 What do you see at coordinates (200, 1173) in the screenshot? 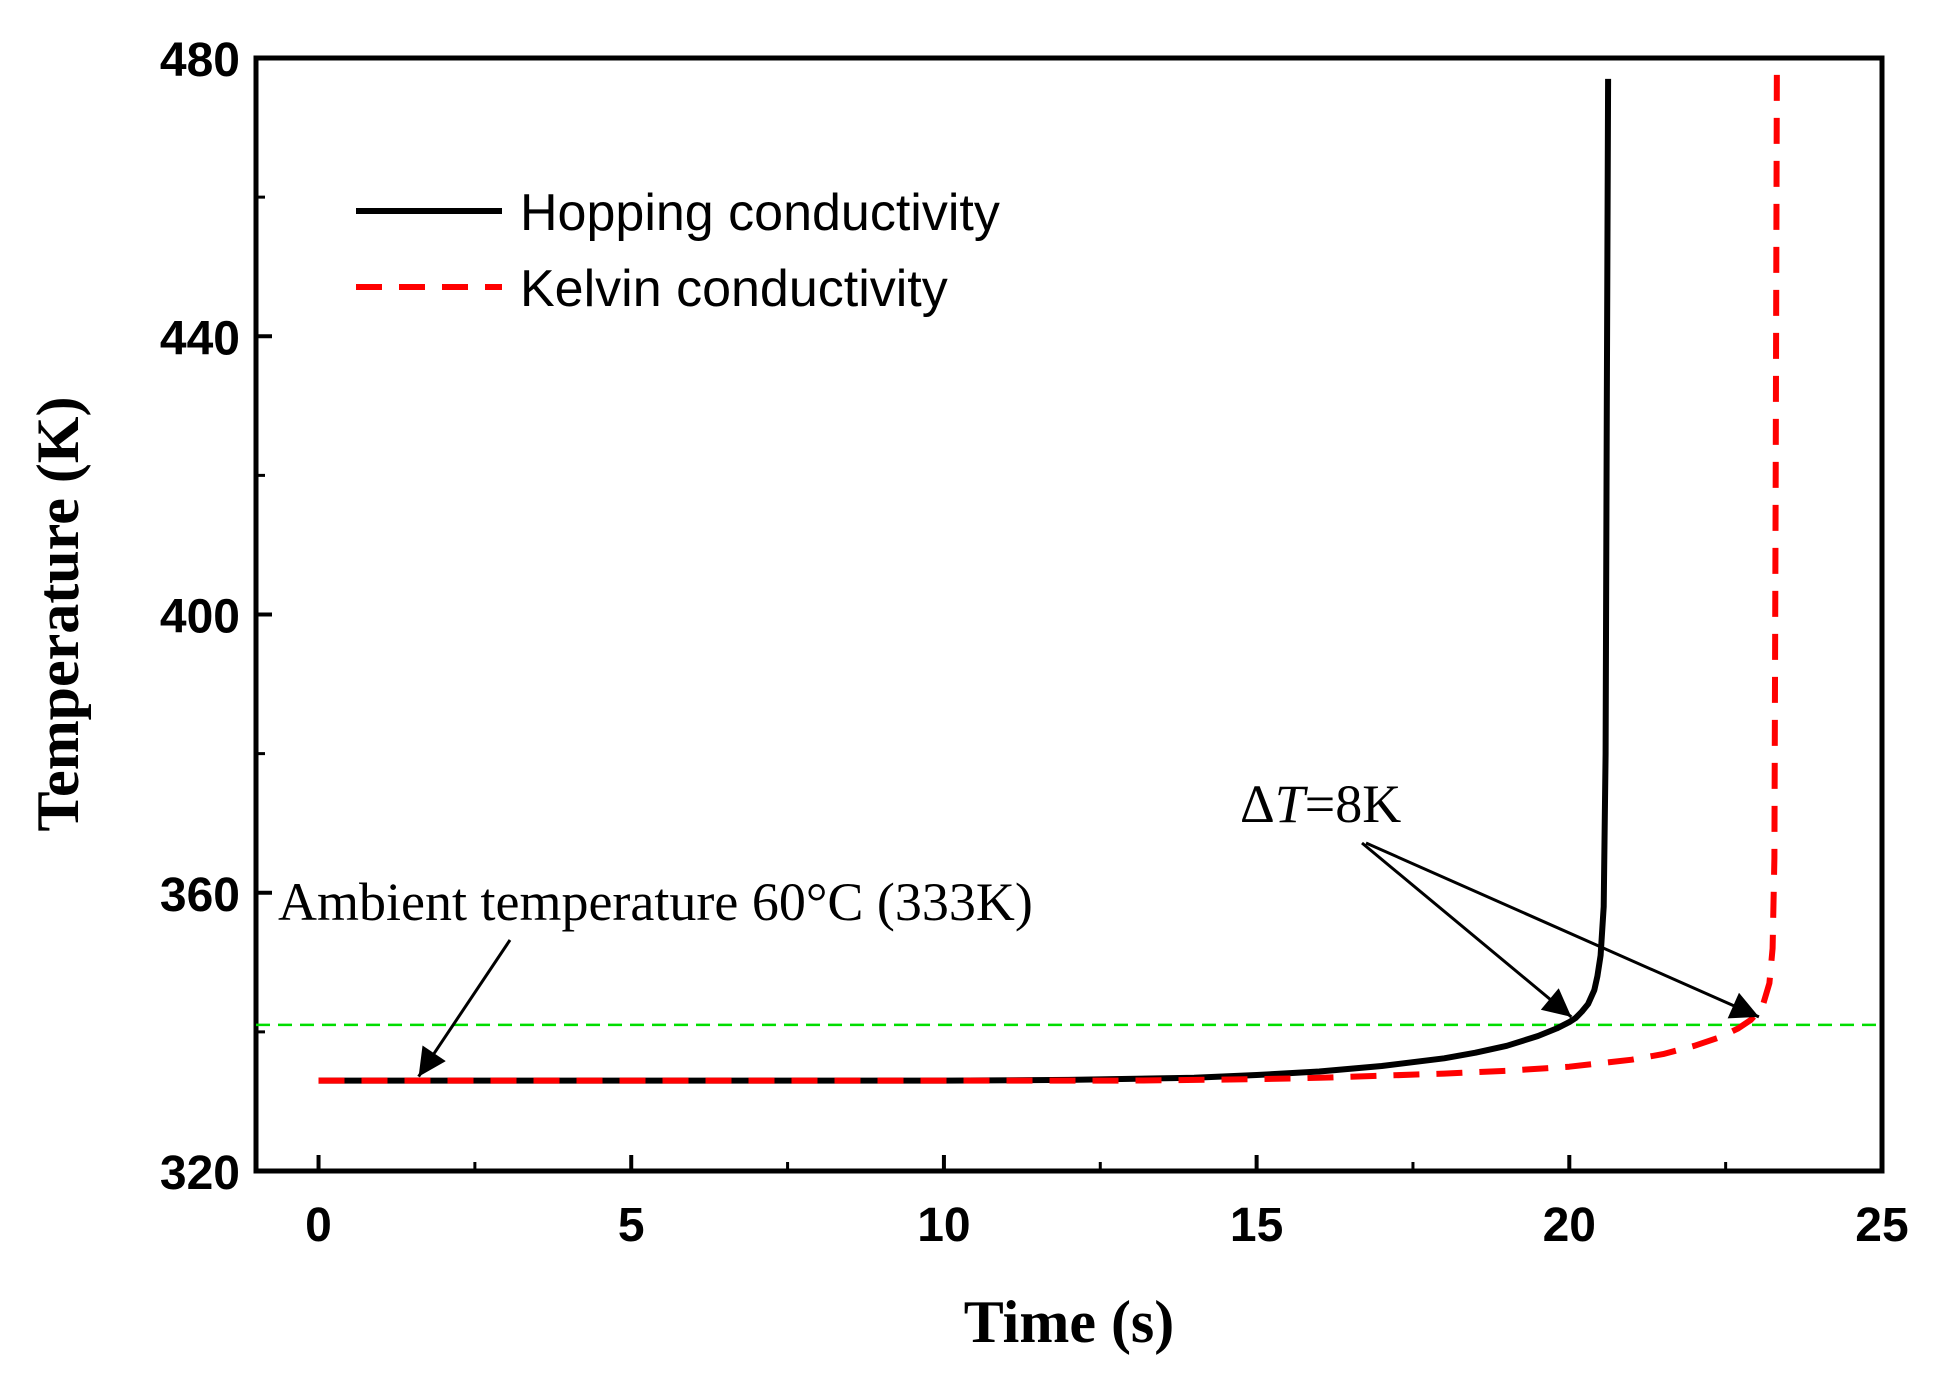
I see `y-tick-label: 320` at bounding box center [200, 1173].